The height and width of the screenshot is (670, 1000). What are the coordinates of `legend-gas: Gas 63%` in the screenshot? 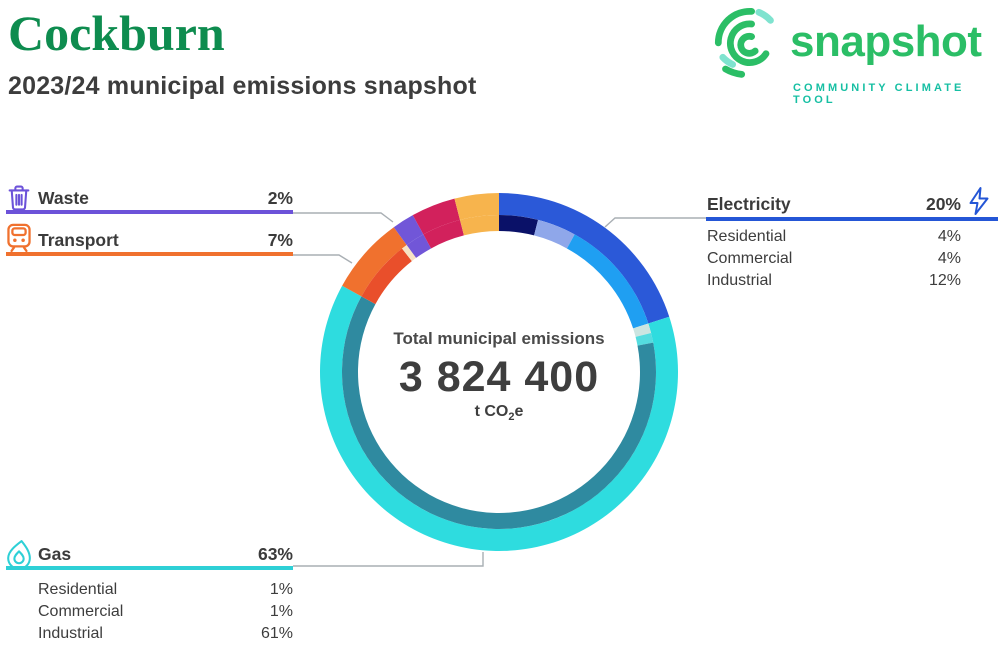 It's located at (165, 554).